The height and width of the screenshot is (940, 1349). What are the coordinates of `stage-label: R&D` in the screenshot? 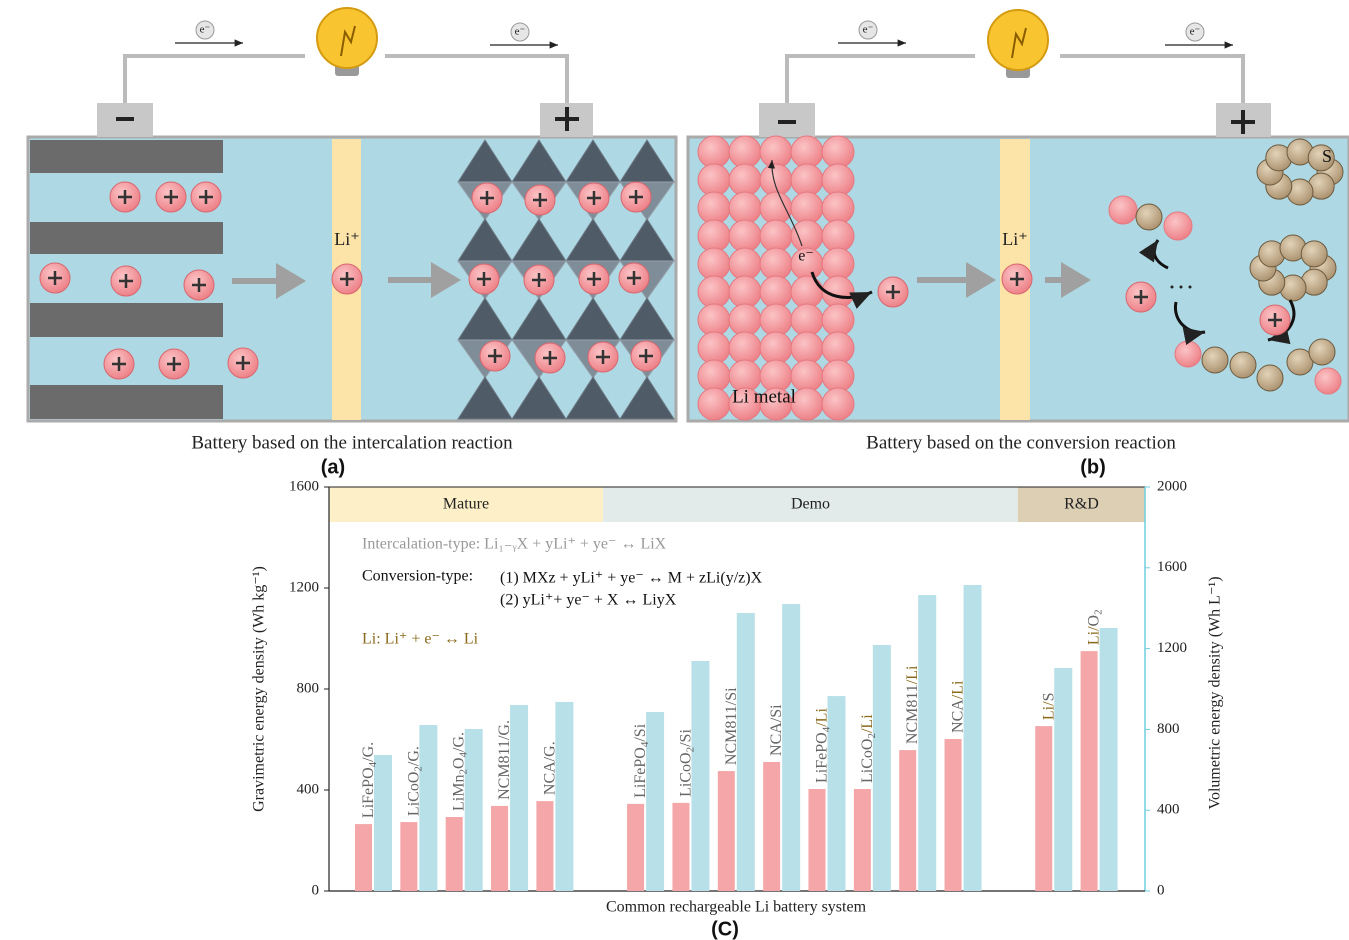 It's located at (1081, 504).